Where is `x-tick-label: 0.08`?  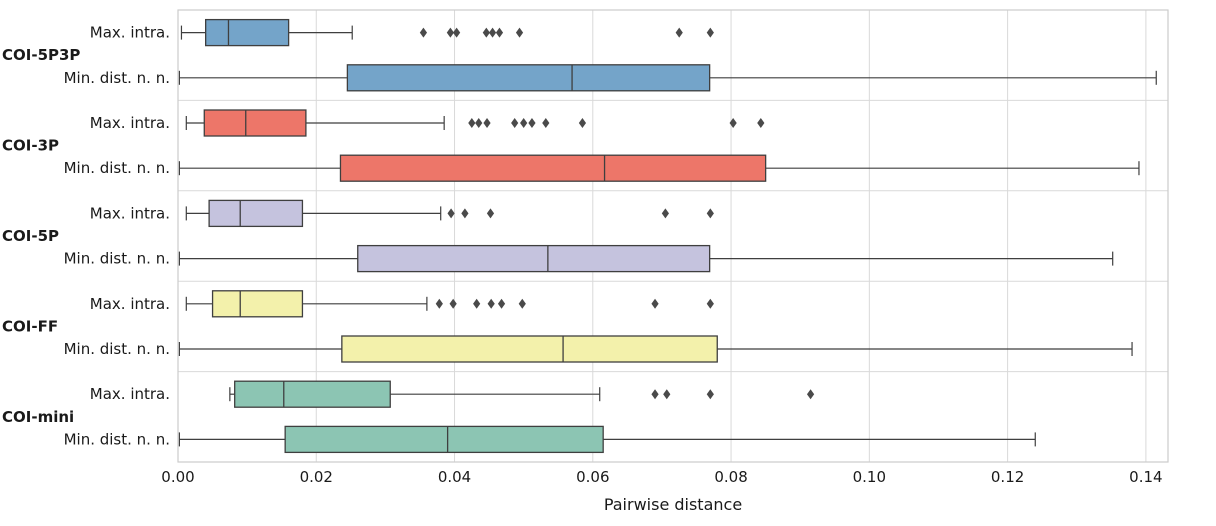
x-tick-label: 0.08 is located at coordinates (730, 477).